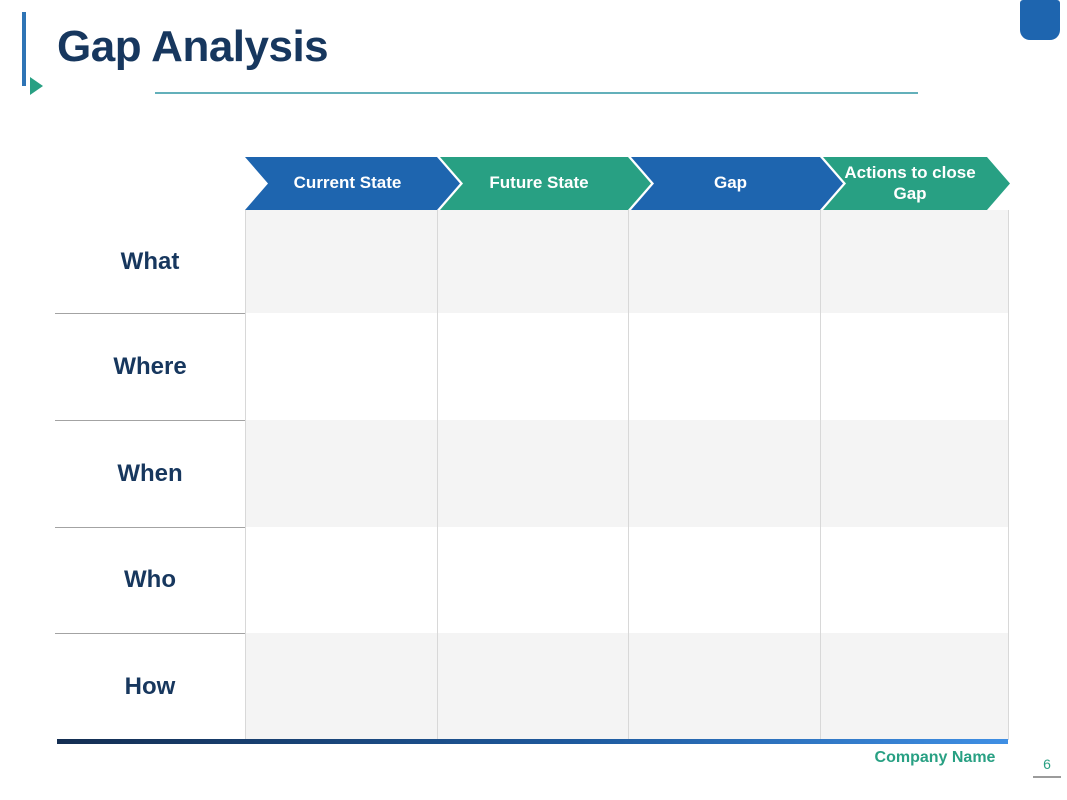 The image size is (1067, 800). I want to click on column-header-current-state: Current State, so click(352, 183).